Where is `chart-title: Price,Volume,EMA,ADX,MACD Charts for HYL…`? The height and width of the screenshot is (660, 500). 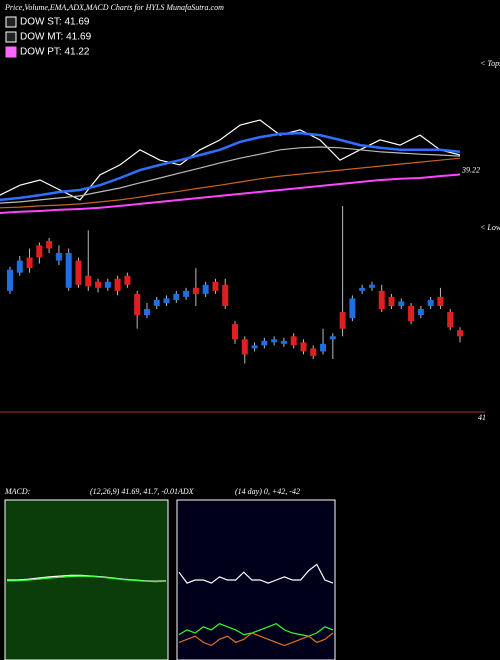
chart-title: Price,Volume,EMA,ADX,MACD Charts for HYL… is located at coordinates (114, 7).